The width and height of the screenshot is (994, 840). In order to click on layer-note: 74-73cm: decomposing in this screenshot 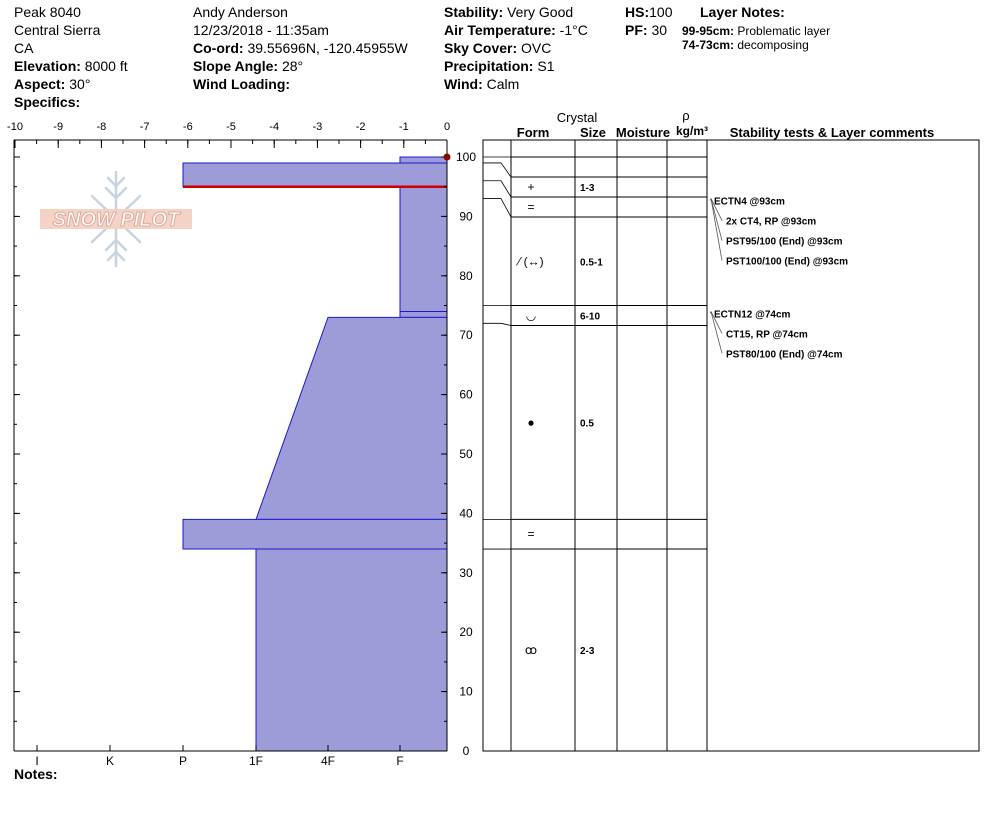, I will do `click(756, 45)`.